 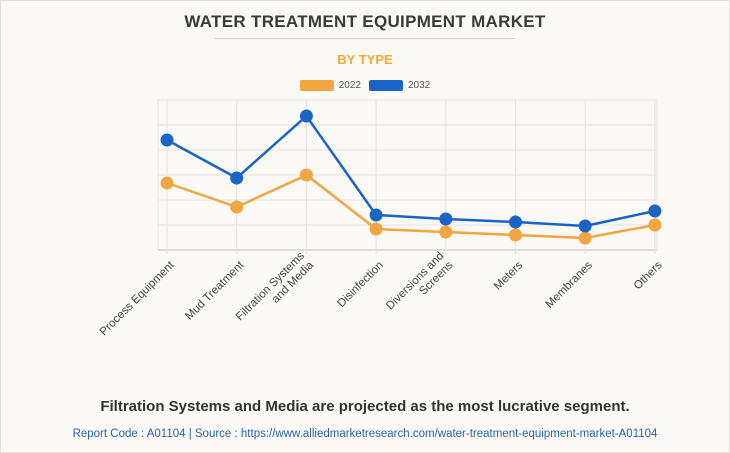 I want to click on x-tick-label-line: Others, so click(x=648, y=275).